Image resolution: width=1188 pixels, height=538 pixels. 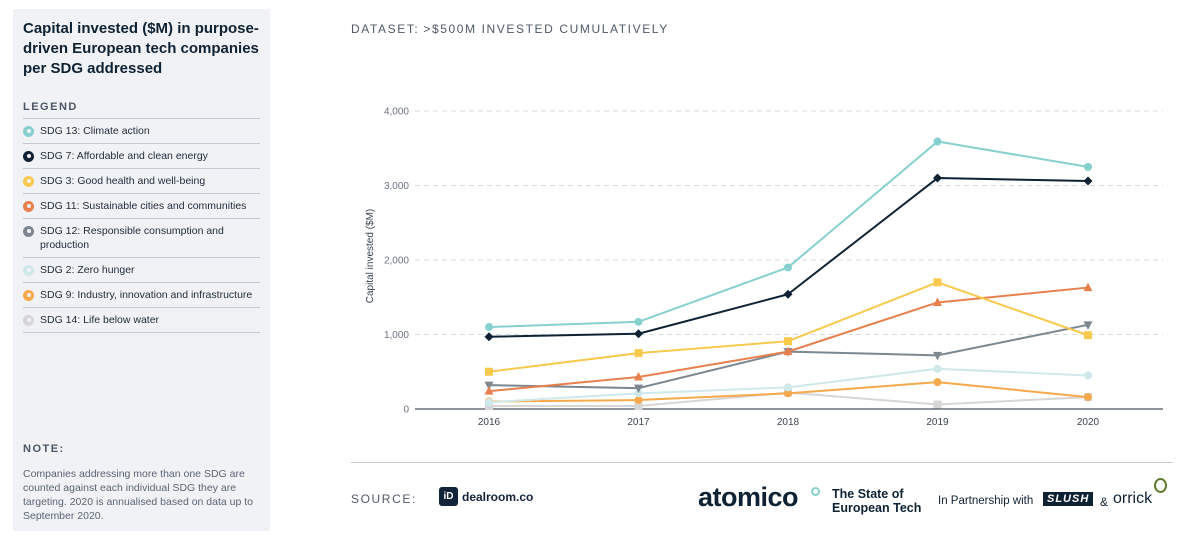 I want to click on legend-item: SDG 13: Climate action, so click(x=141, y=131).